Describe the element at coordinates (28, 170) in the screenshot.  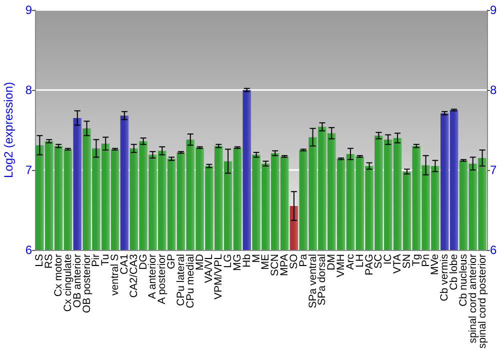
I see `y-tick-label: 7` at that location.